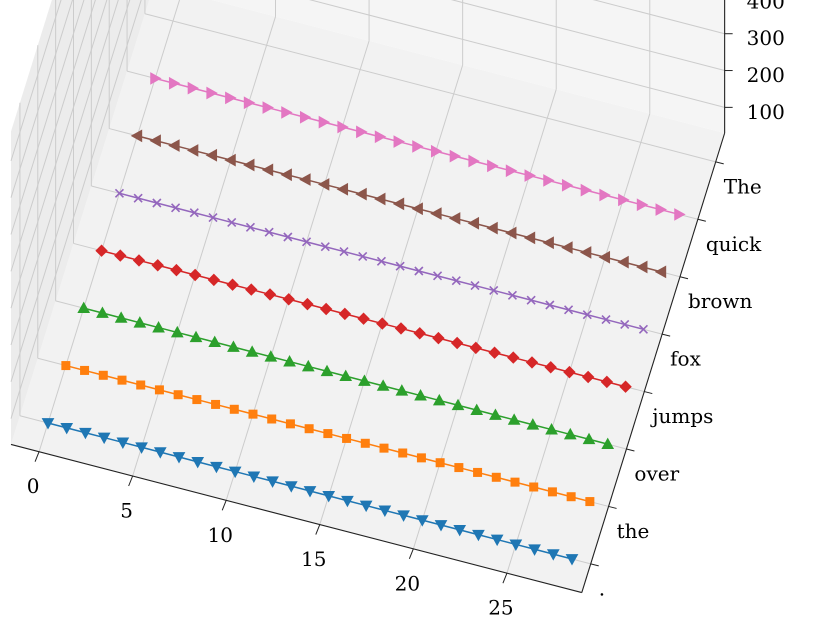  What do you see at coordinates (743, 186) in the screenshot?
I see `y-tick-label: The` at bounding box center [743, 186].